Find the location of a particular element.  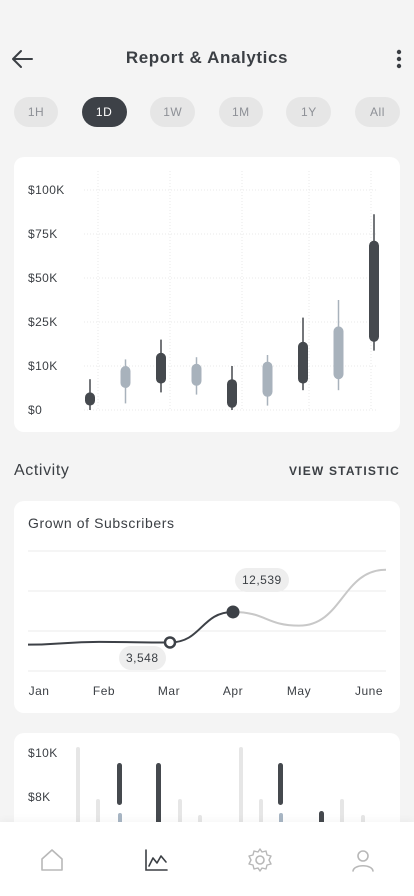

page-title: Report & Analytics is located at coordinates (207, 57).